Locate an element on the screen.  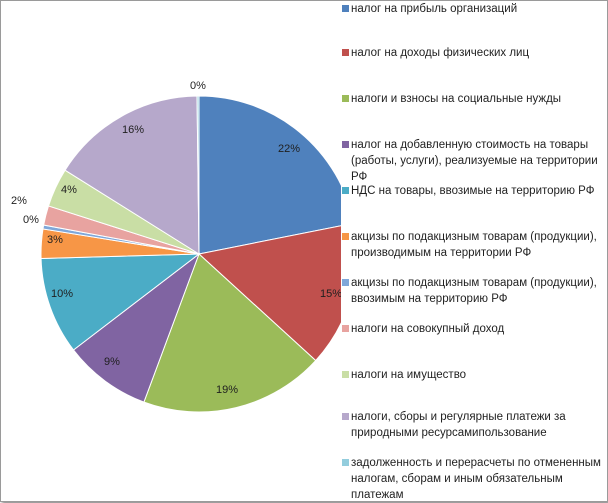
slice-value-label: 2% is located at coordinates (19, 201).